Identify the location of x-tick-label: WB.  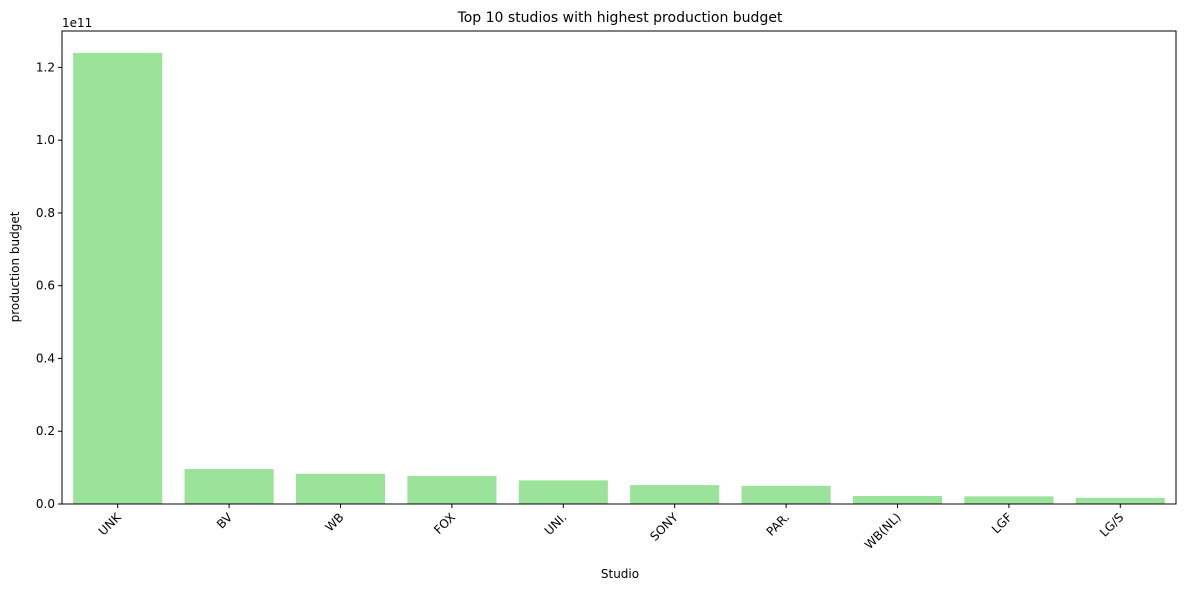
(335, 522).